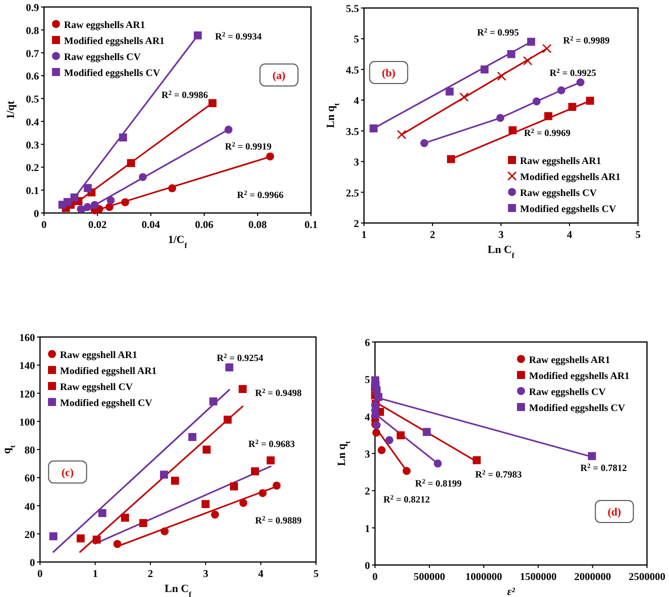 Image resolution: width=669 pixels, height=597 pixels. What do you see at coordinates (32, 100) in the screenshot?
I see `y-tick-label: 0.5` at bounding box center [32, 100].